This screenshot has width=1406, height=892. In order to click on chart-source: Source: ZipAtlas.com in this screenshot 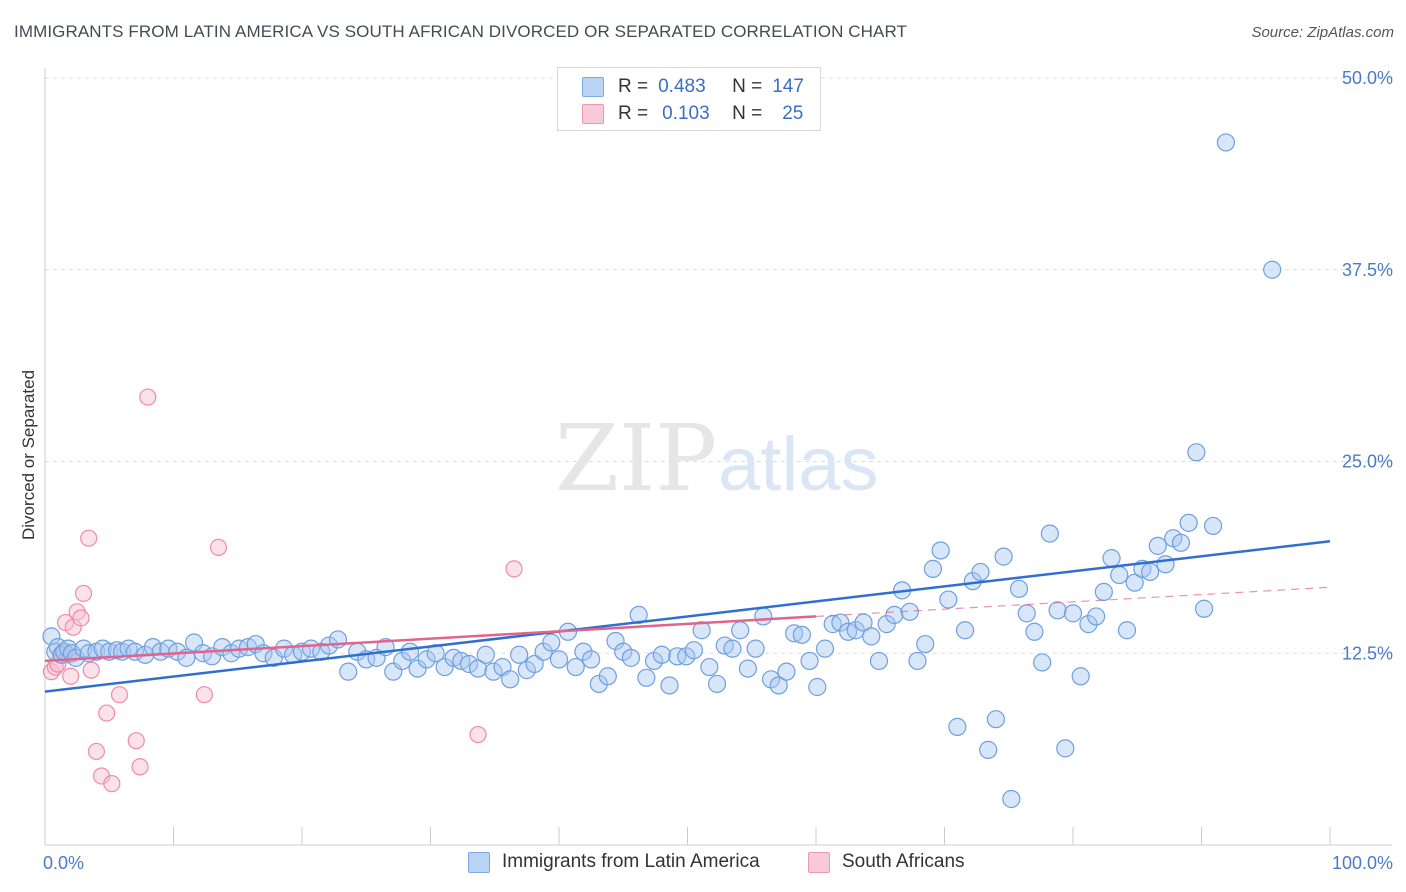, I will do `click(1322, 32)`.